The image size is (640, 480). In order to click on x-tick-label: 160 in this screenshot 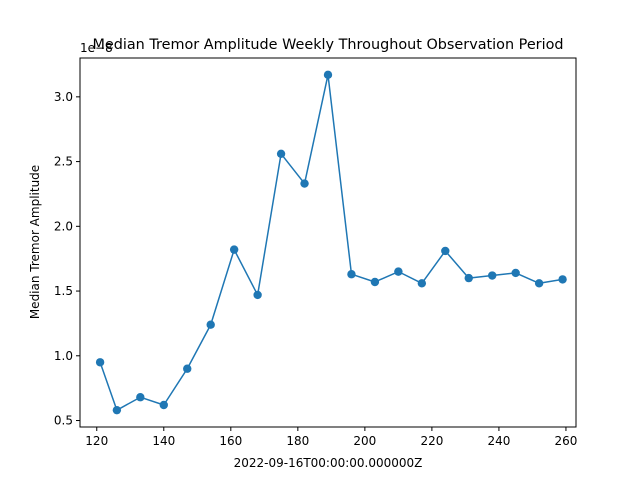, I will do `click(230, 441)`.